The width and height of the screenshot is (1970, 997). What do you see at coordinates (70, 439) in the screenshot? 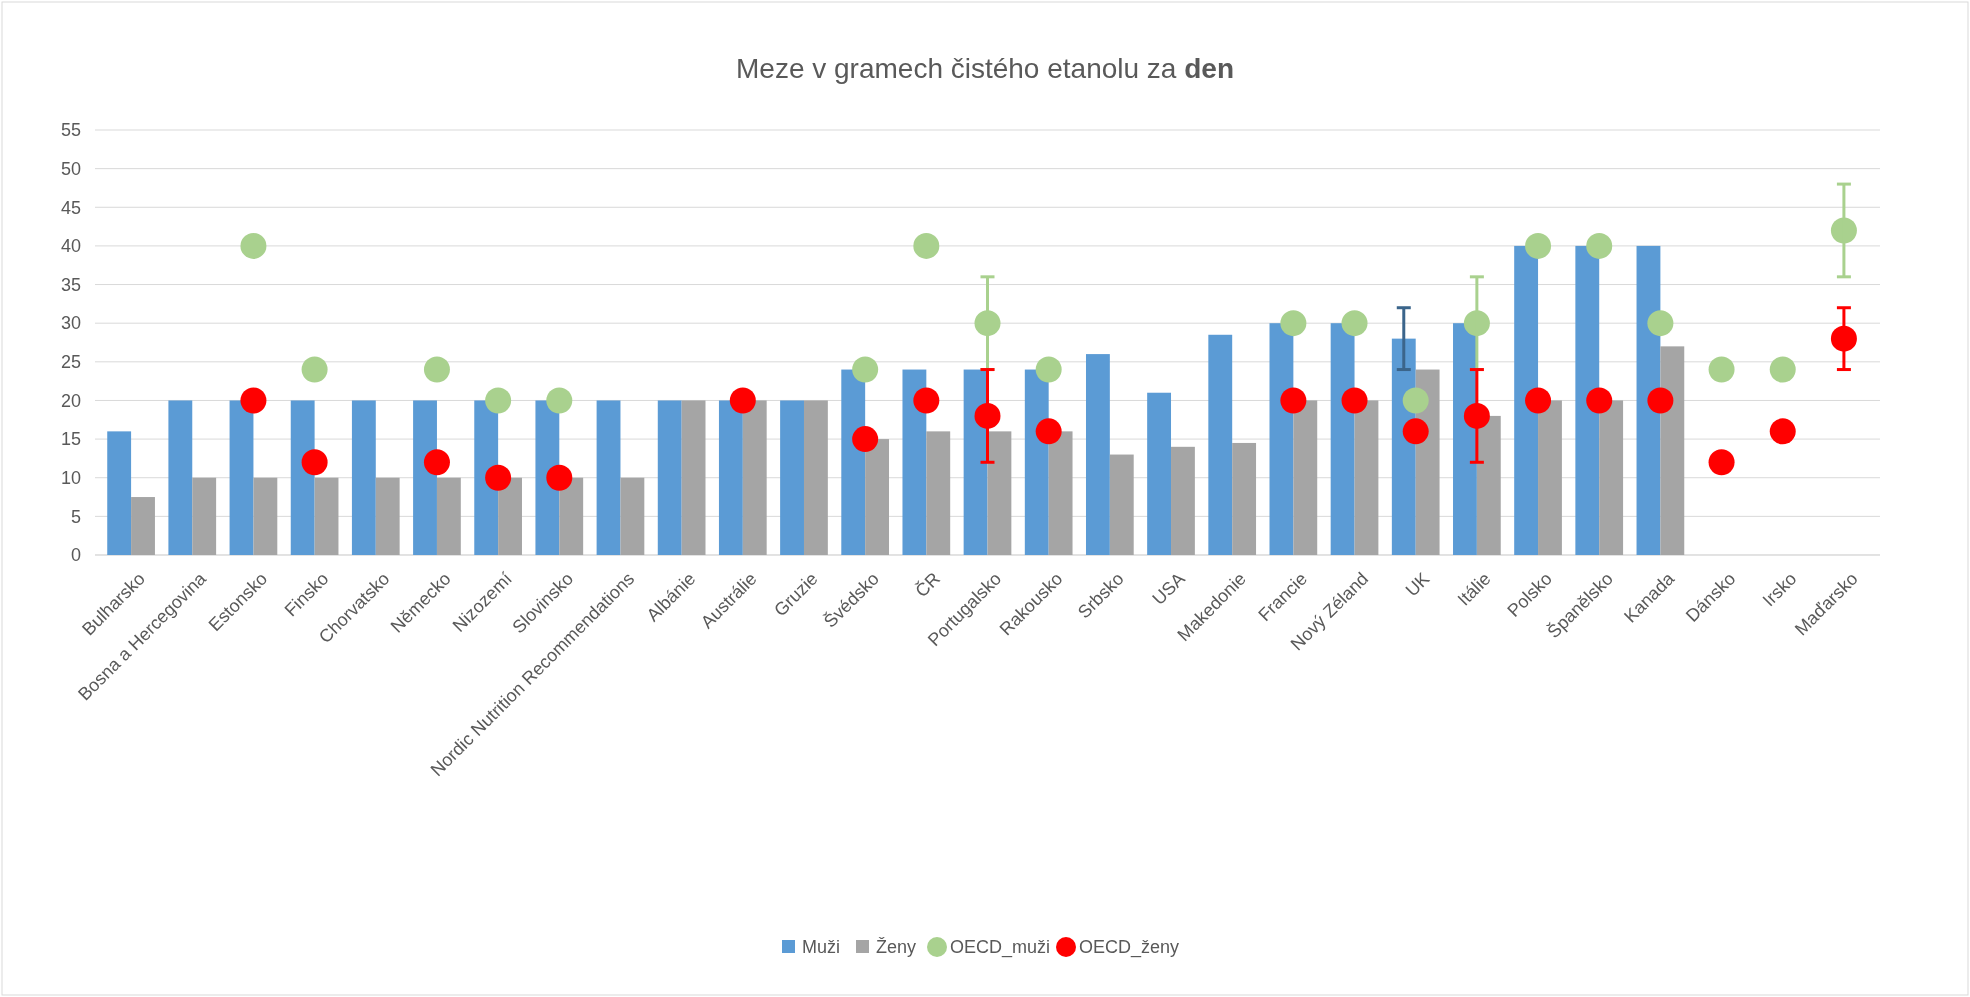
I see `y-tick-label: 15` at bounding box center [70, 439].